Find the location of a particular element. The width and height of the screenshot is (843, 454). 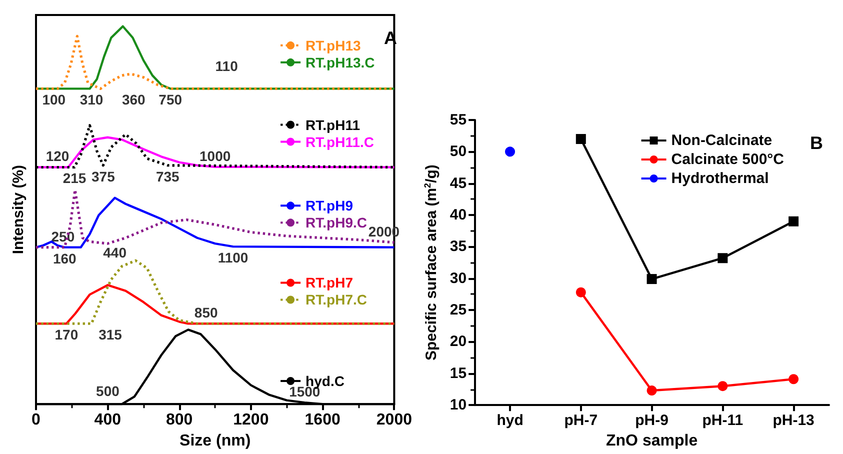

y-tick-label: 55 is located at coordinates (458, 120).